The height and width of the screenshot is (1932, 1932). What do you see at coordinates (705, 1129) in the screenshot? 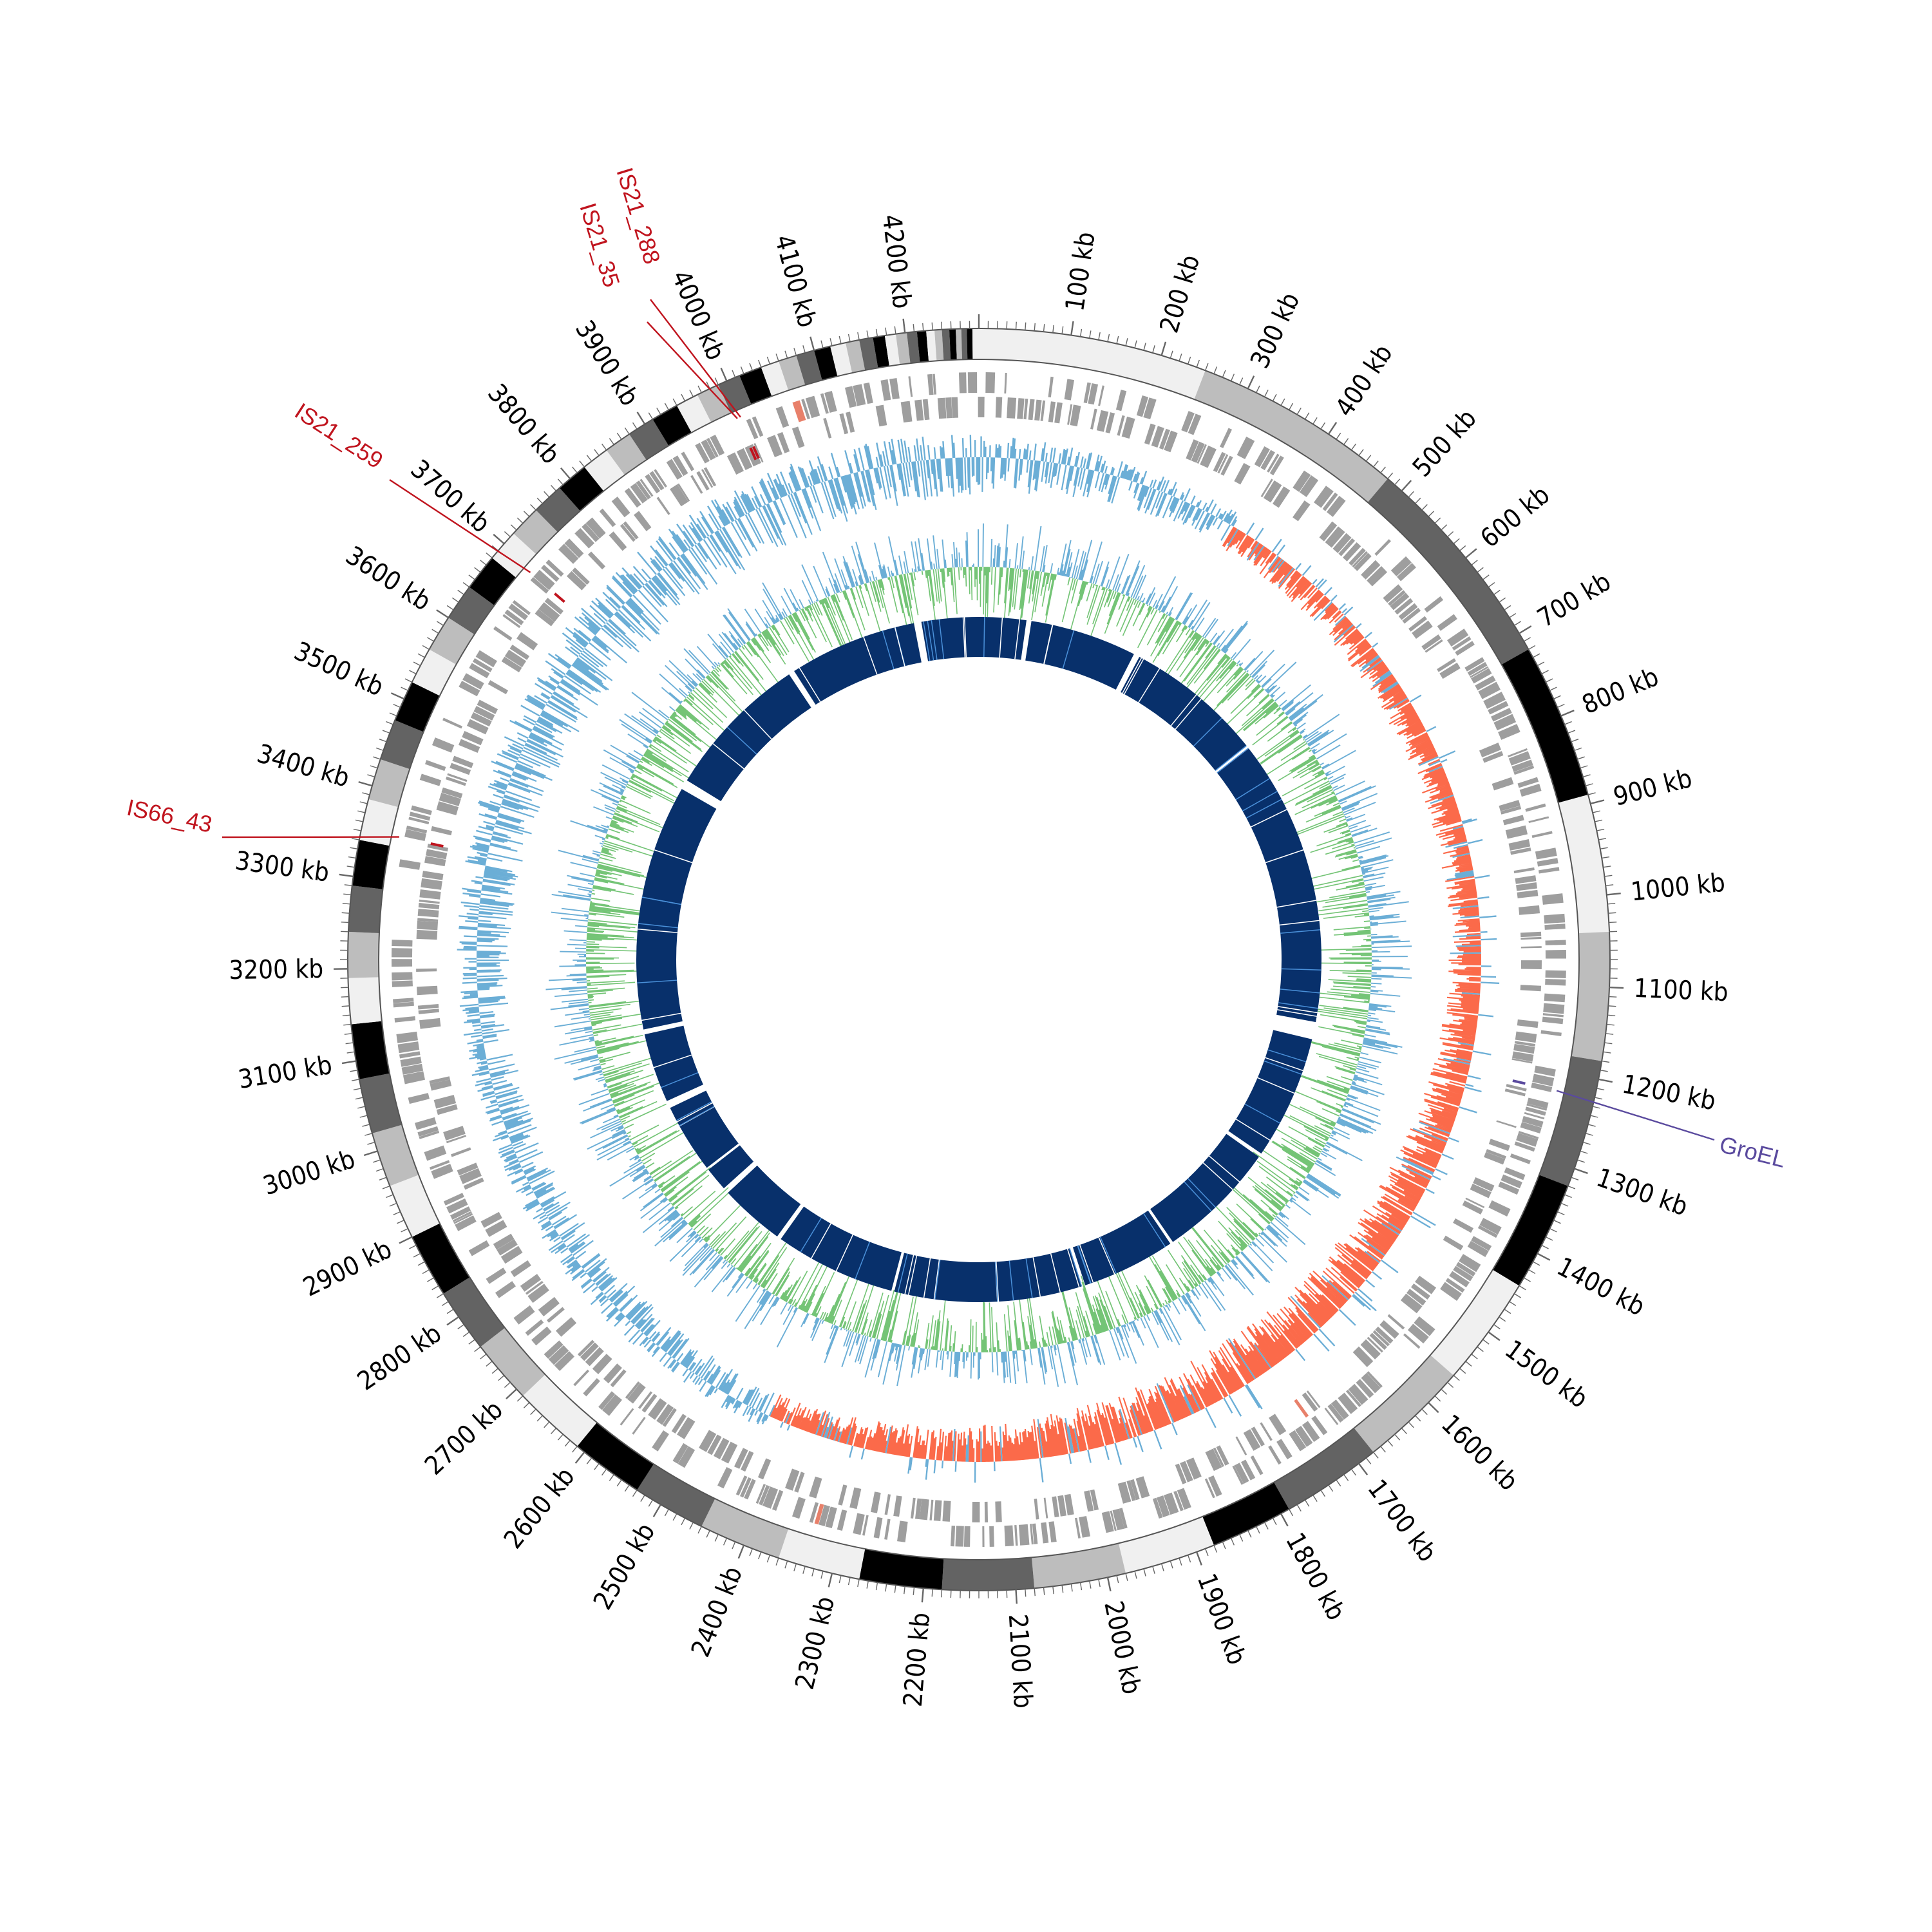
I see `conservation-block` at bounding box center [705, 1129].